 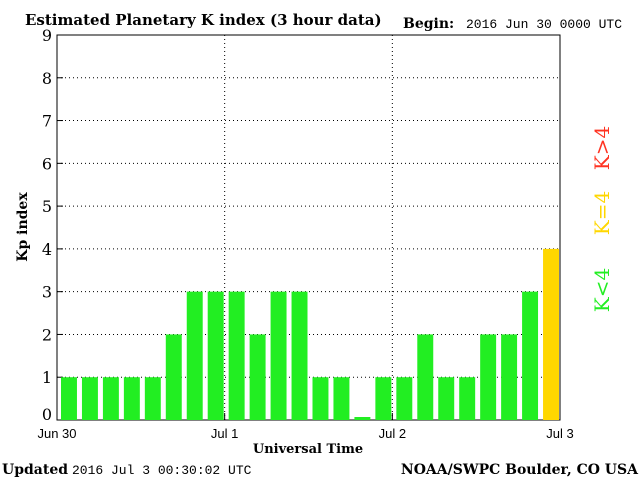 What do you see at coordinates (56, 433) in the screenshot?
I see `x-tick-label: Jun 30` at bounding box center [56, 433].